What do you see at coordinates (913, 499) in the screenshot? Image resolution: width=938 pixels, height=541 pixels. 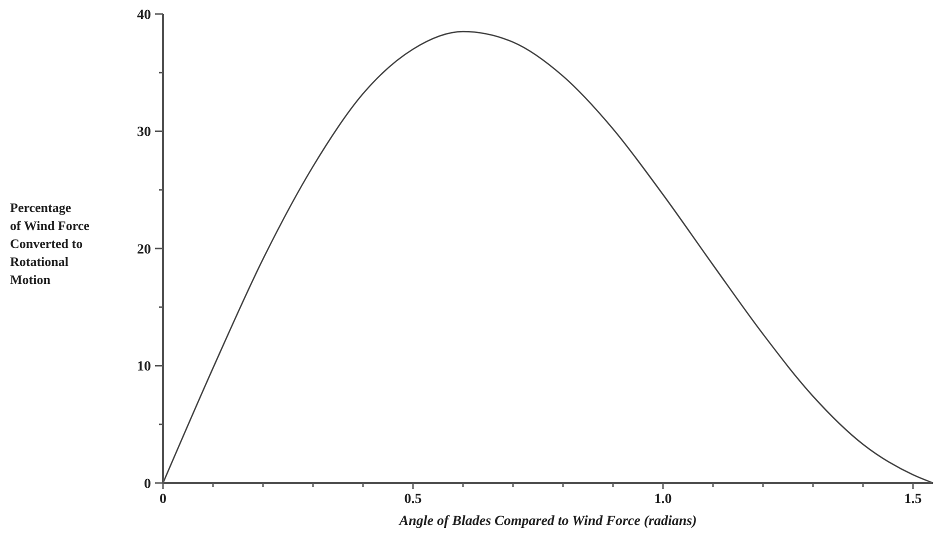 I see `x-tick-label: 1.5` at bounding box center [913, 499].